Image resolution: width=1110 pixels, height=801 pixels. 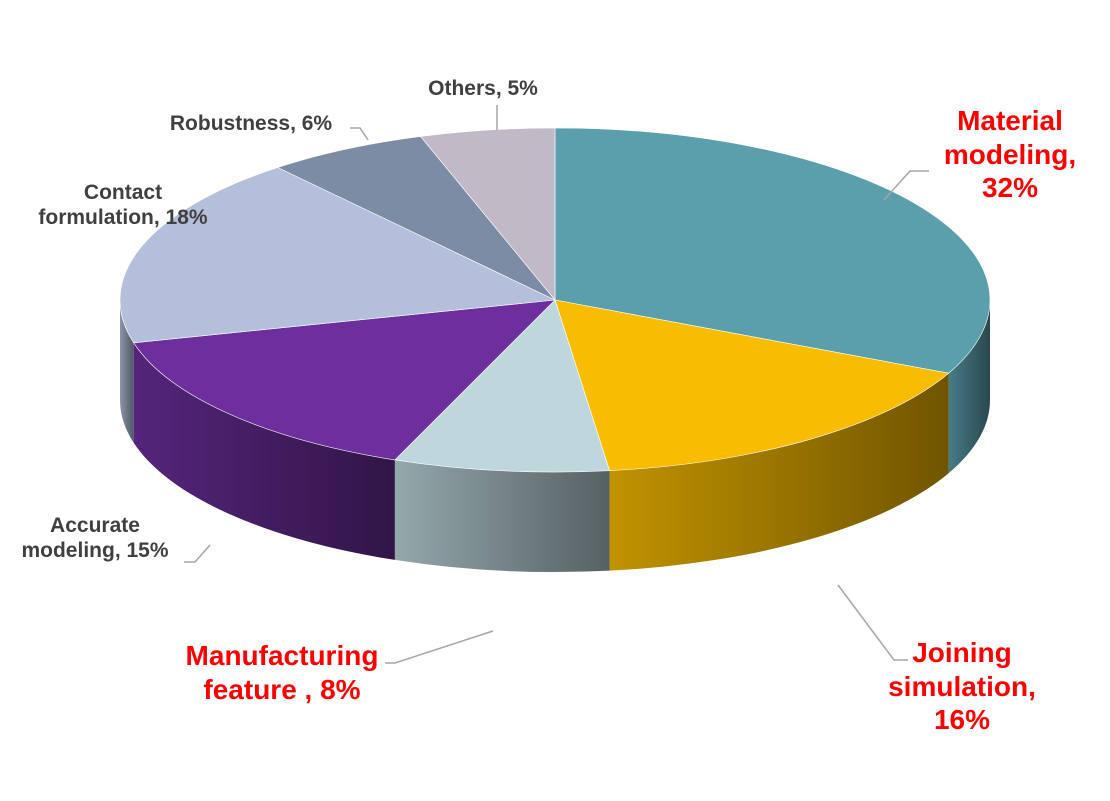 What do you see at coordinates (772, 250) in the screenshot?
I see `pie-slice-material-modeling` at bounding box center [772, 250].